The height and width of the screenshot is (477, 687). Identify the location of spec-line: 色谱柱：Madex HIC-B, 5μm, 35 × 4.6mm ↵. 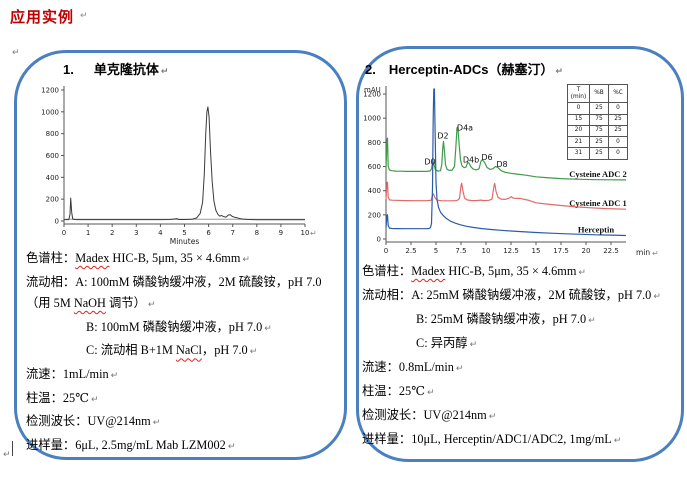
(518, 272).